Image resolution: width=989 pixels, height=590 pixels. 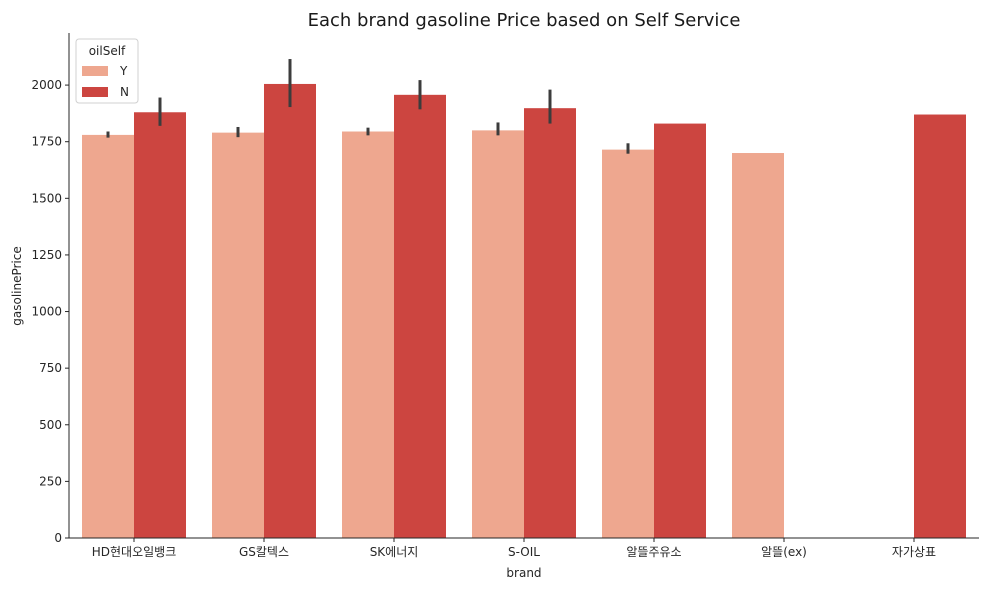 I want to click on y-tick-label: 1750, so click(x=46, y=142).